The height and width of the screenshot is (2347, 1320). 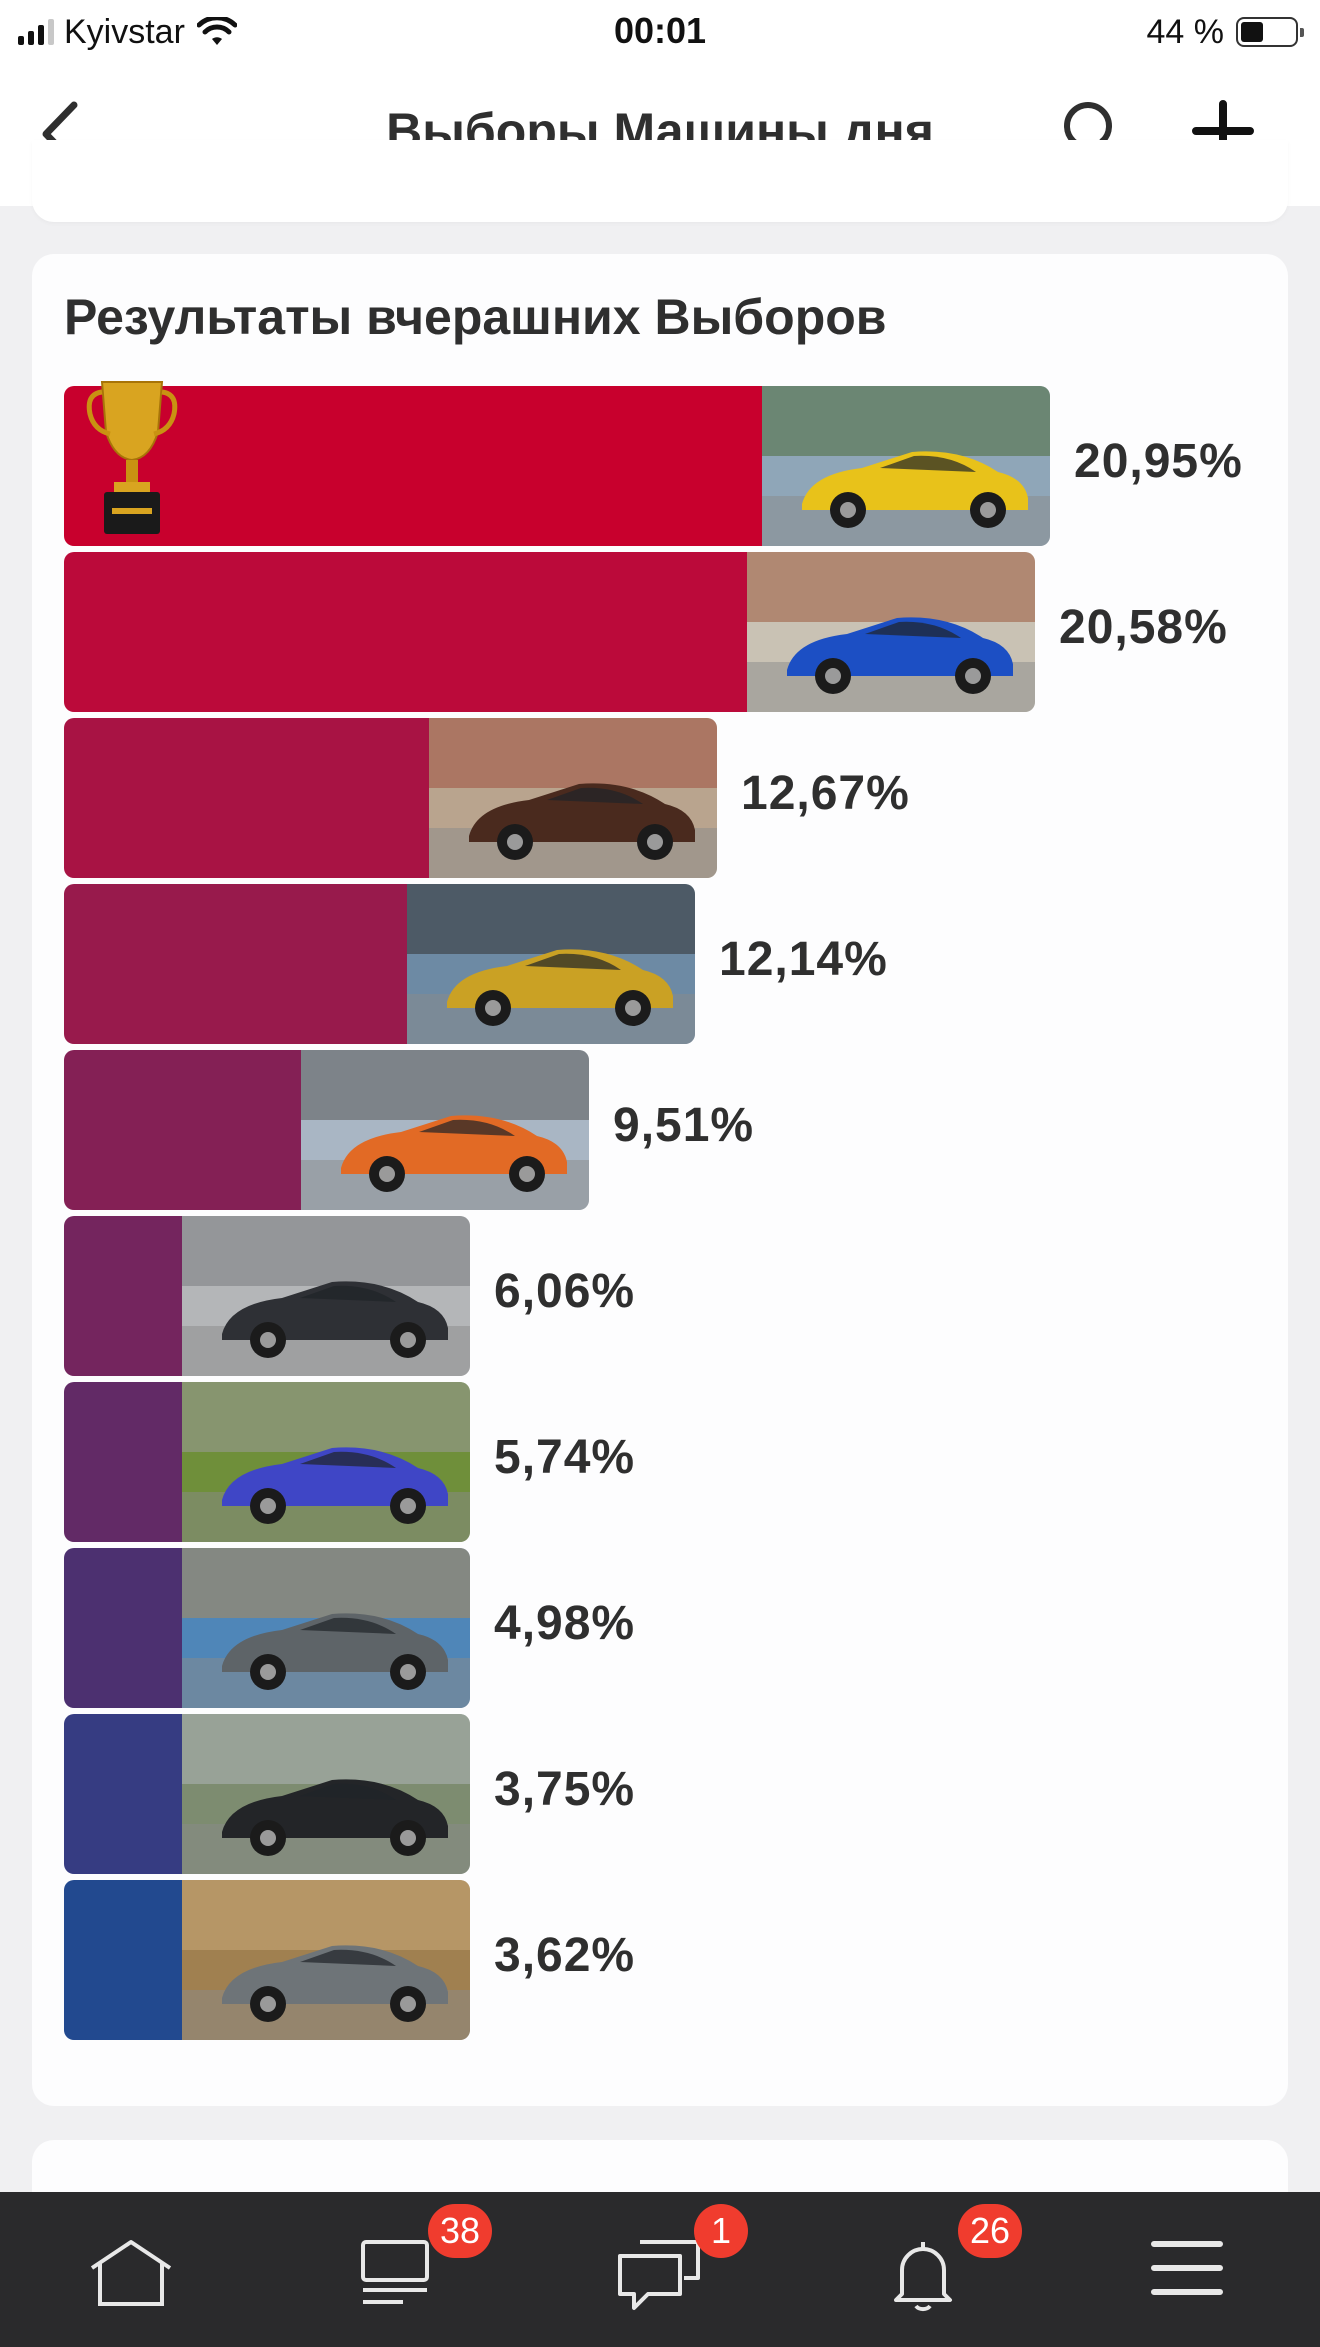 What do you see at coordinates (132, 452) in the screenshot?
I see `trophy-icon` at bounding box center [132, 452].